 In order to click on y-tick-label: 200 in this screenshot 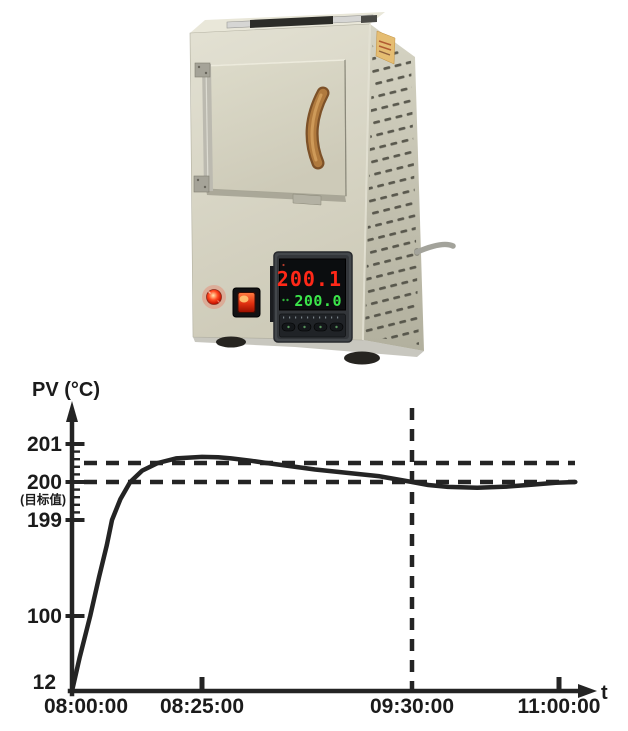, I will do `click(44, 482)`.